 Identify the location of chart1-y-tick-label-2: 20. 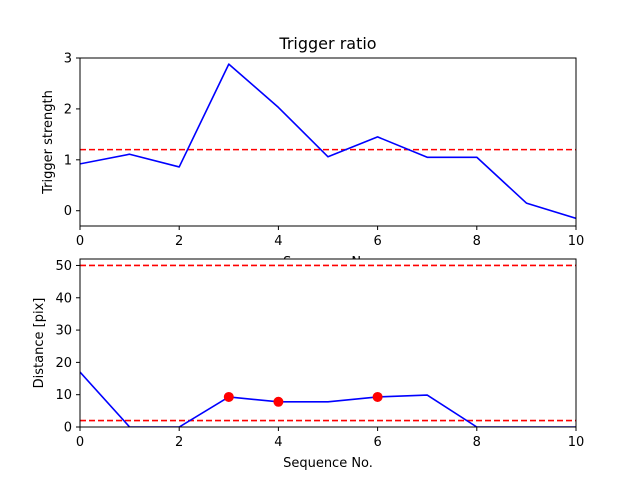
(63, 363).